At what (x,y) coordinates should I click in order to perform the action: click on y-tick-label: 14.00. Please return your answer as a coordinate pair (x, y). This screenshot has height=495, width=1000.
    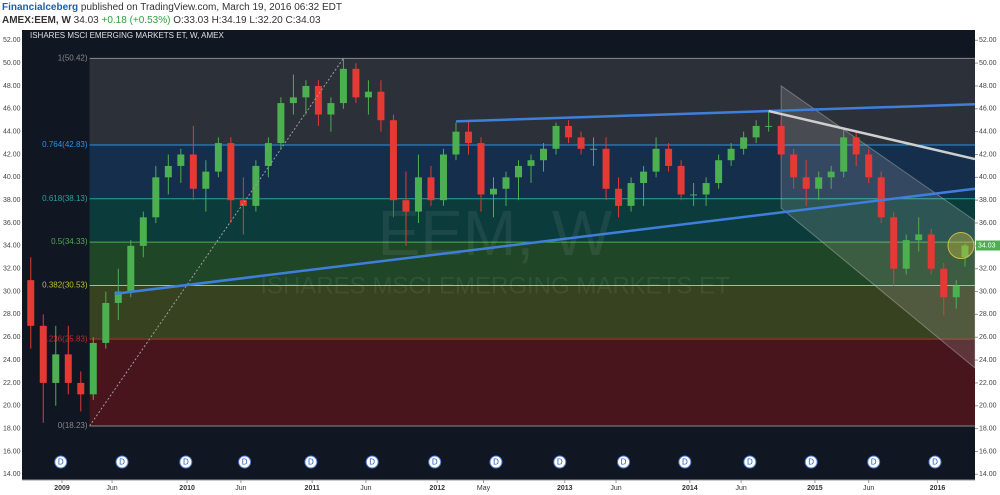
    Looking at the image, I should click on (988, 474).